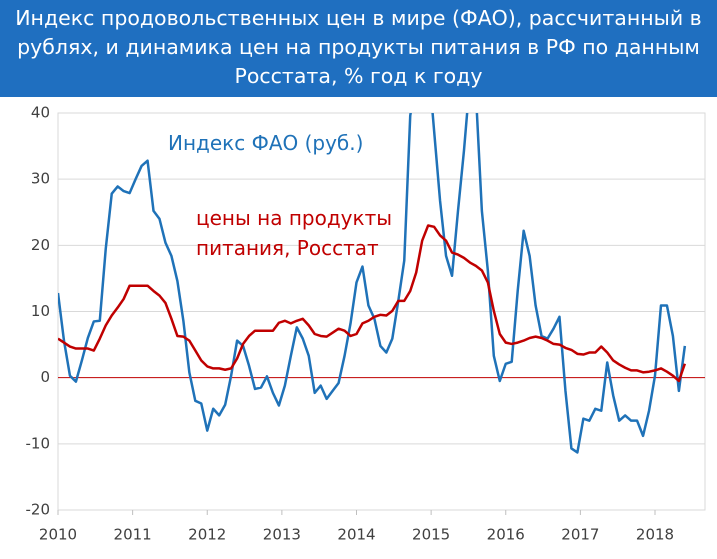  What do you see at coordinates (40, 245) in the screenshot?
I see `y-tick-label: 20` at bounding box center [40, 245].